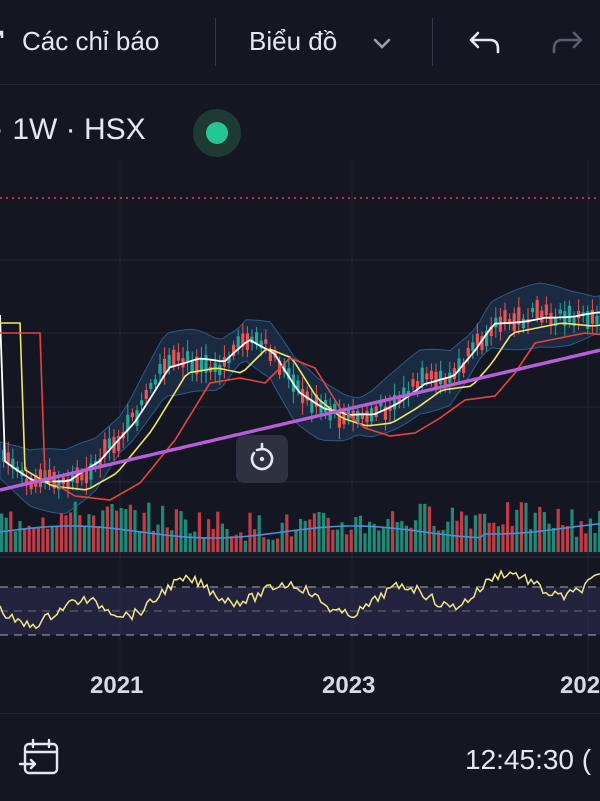 The width and height of the screenshot is (600, 801). What do you see at coordinates (73, 129) in the screenshot?
I see `symbol-interval-exchange: · 1W · HSX` at bounding box center [73, 129].